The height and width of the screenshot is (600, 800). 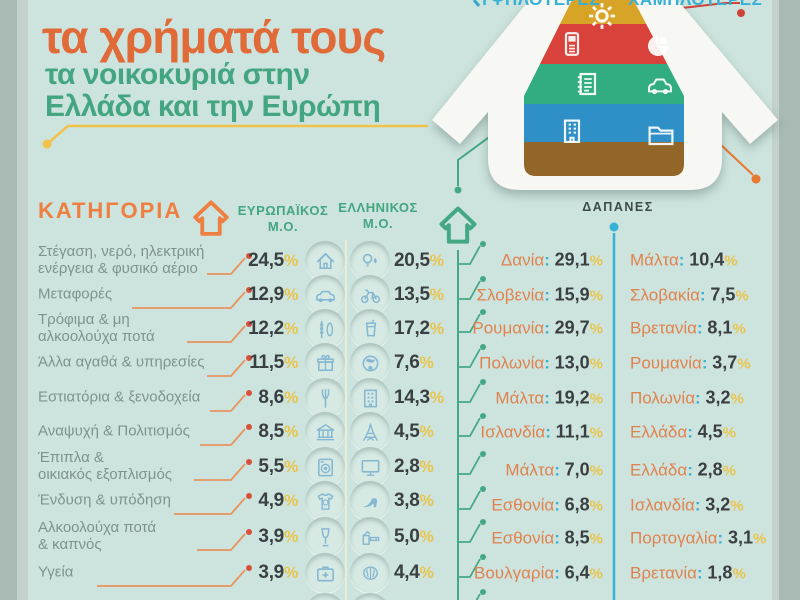 What do you see at coordinates (537, 327) in the screenshot?
I see `higher-expense: Ρουμανία: 29,7%` at bounding box center [537, 327].